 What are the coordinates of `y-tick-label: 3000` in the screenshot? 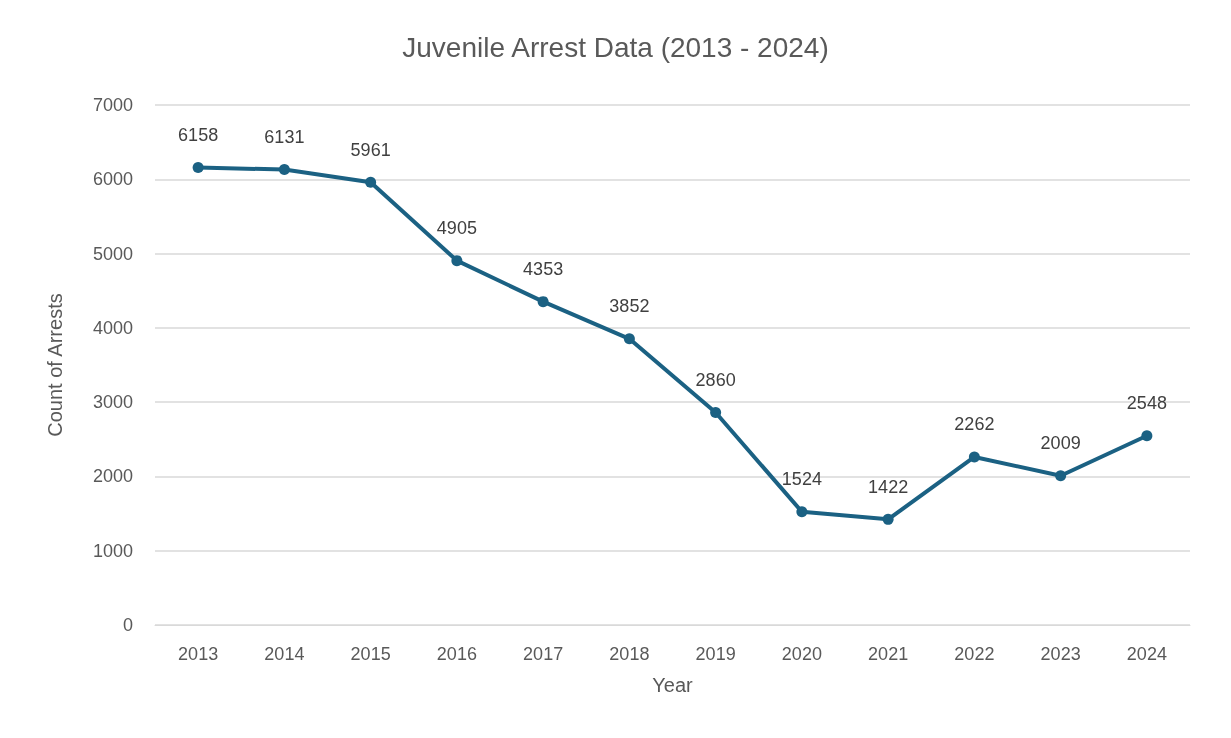 It's located at (112, 402).